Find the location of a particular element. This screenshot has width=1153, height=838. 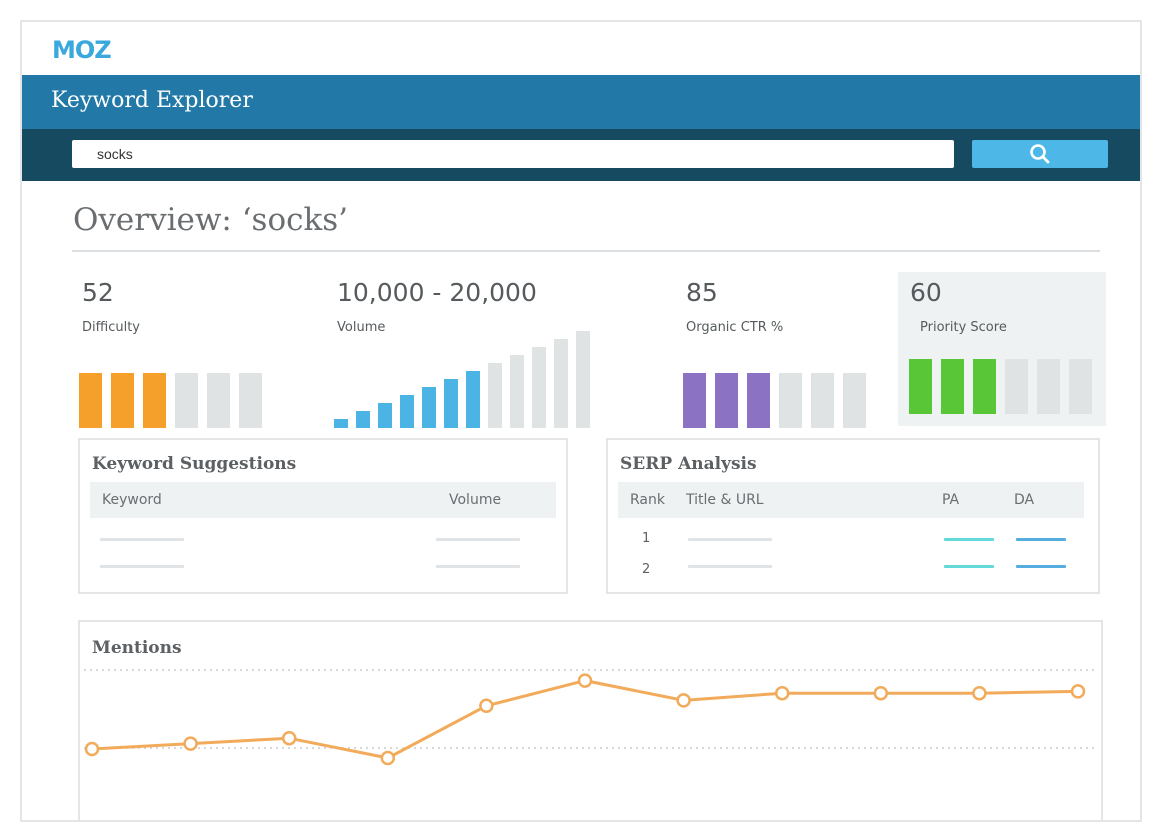

column-title-url: Title & URL is located at coordinates (725, 500).